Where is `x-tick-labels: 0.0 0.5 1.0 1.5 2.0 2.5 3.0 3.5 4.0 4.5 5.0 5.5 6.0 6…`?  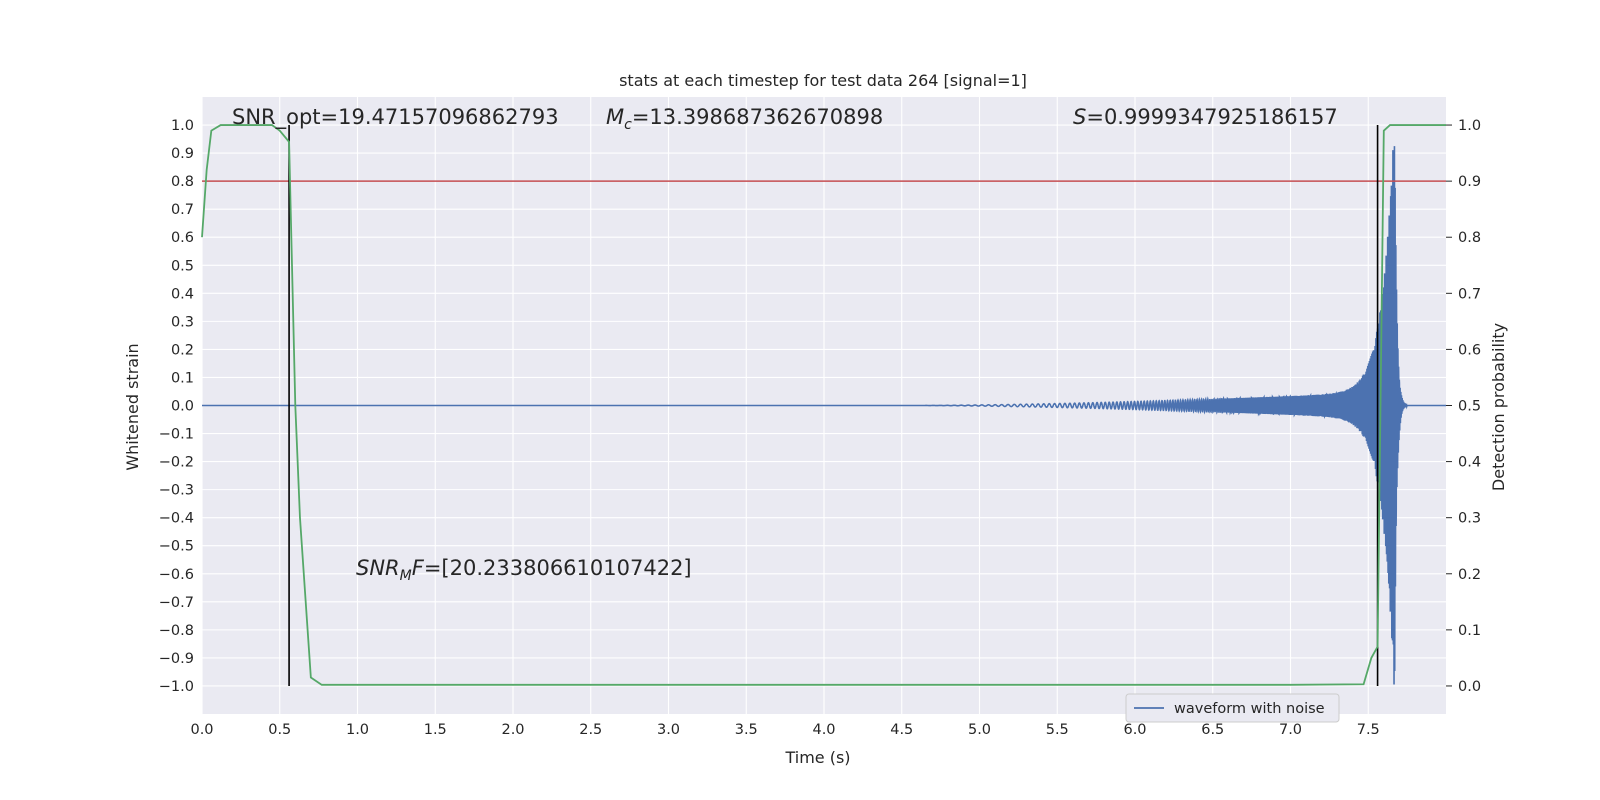
x-tick-labels: 0.0 0.5 1.0 1.5 2.0 2.5 3.0 3.5 4.0 4.5 5.0 5.5 6.0 6… is located at coordinates (784, 730).